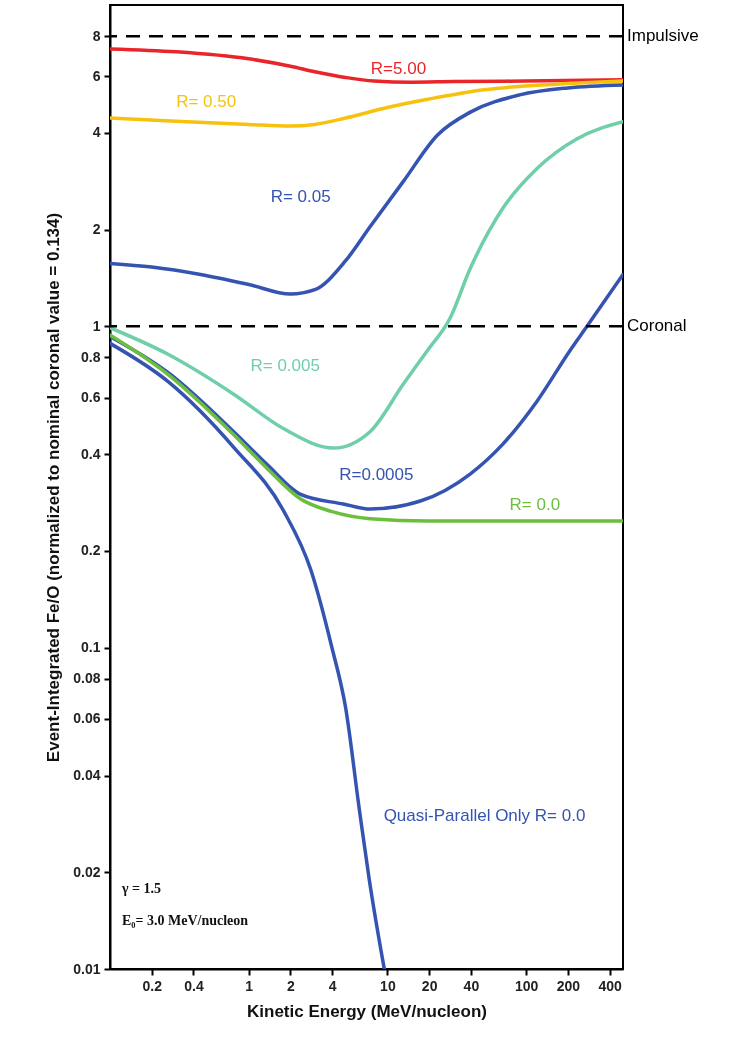 Image resolution: width=741 pixels, height=1039 pixels. I want to click on x-tick-label: 100, so click(526, 985).